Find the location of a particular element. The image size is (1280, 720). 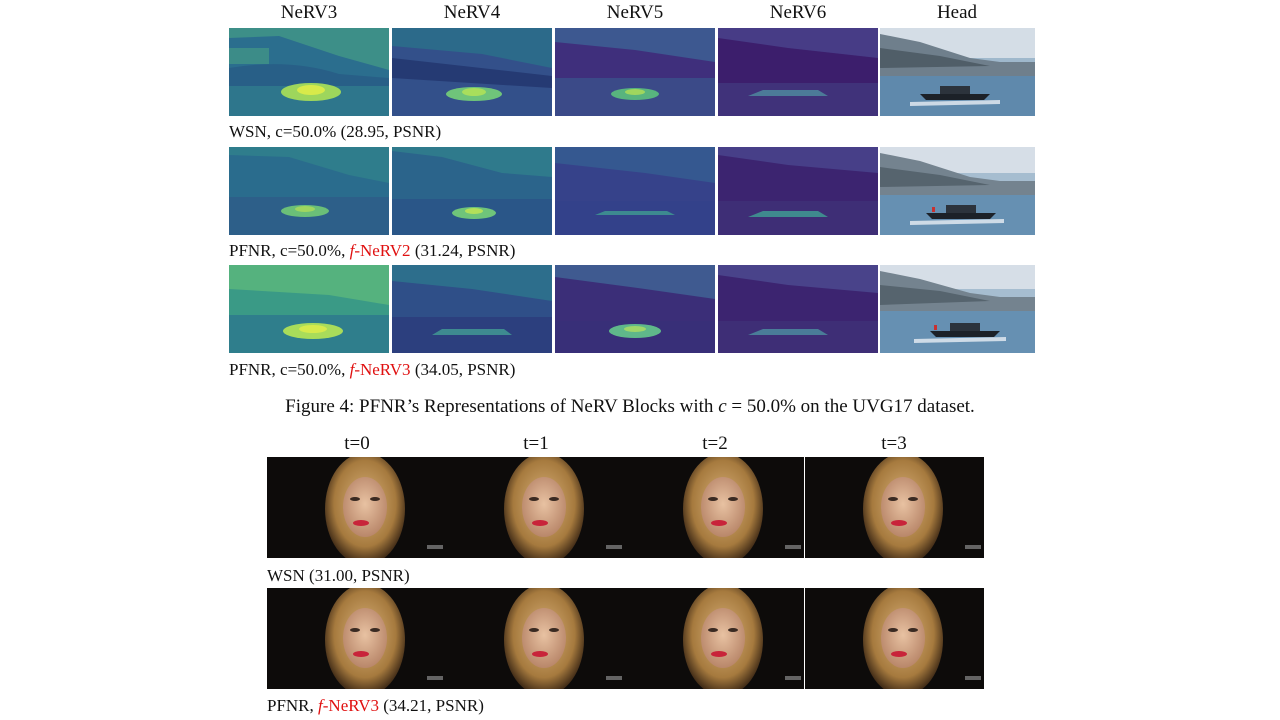

column-header-t3: t=3 is located at coordinates (894, 443).